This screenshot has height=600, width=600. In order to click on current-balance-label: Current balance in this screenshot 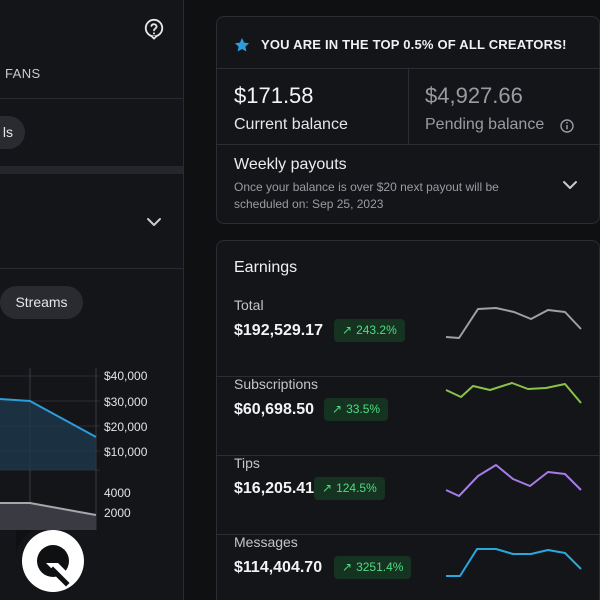, I will do `click(291, 124)`.